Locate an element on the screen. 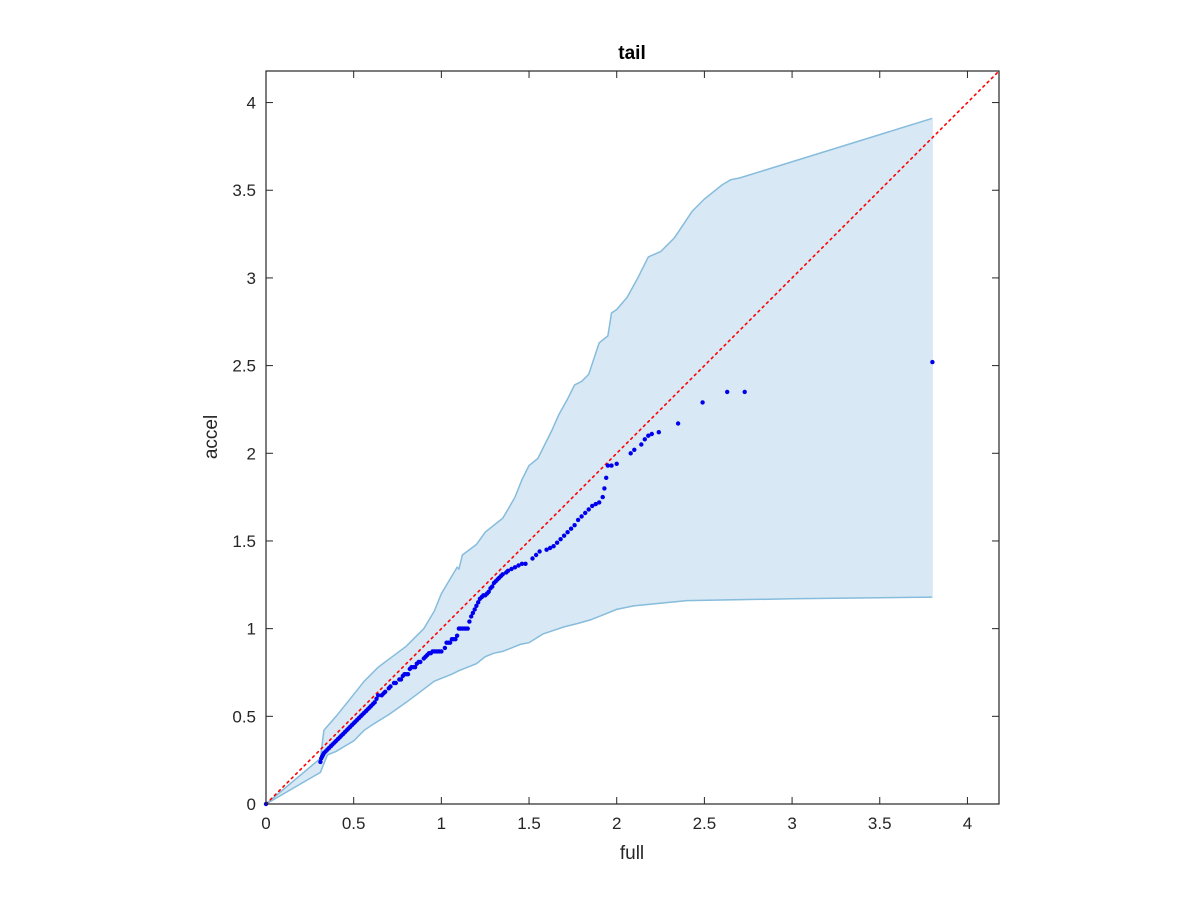 This screenshot has height=900, width=1200. band-lower-edge is located at coordinates (599, 700).